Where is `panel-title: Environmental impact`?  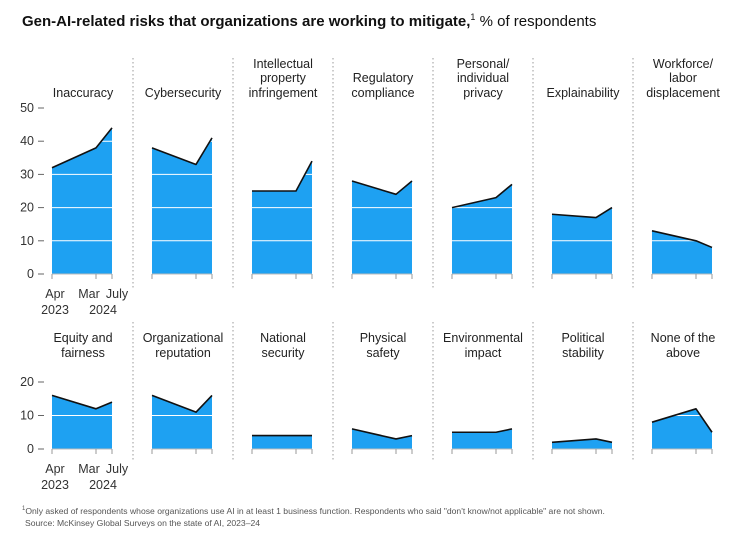 panel-title: Environmental impact is located at coordinates (483, 345).